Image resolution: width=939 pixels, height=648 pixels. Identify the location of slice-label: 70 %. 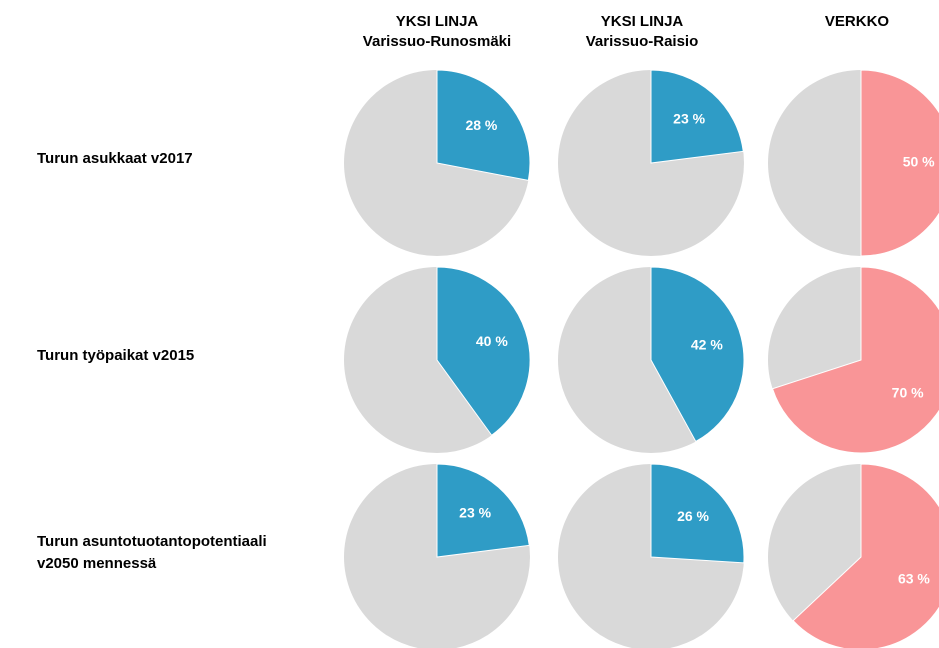
(908, 393).